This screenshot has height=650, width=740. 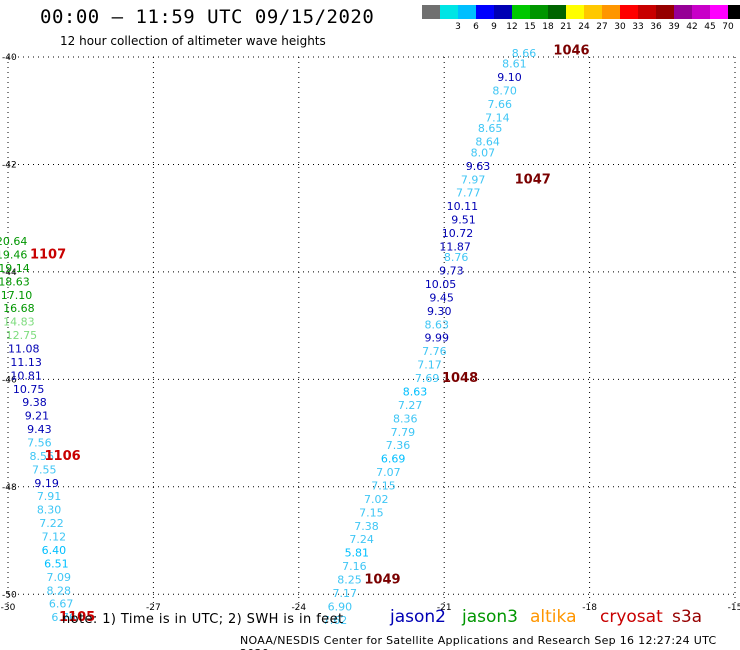 What do you see at coordinates (602, 27) in the screenshot?
I see `legend-label: 27` at bounding box center [602, 27].